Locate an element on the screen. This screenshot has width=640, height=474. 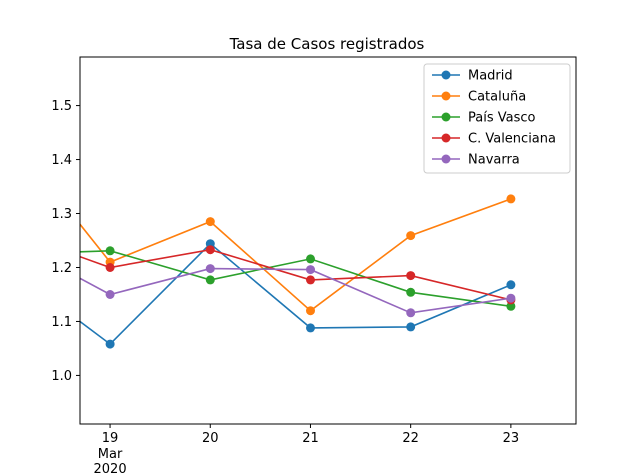
x-tick-sublabel: 2020 is located at coordinates (110, 468).